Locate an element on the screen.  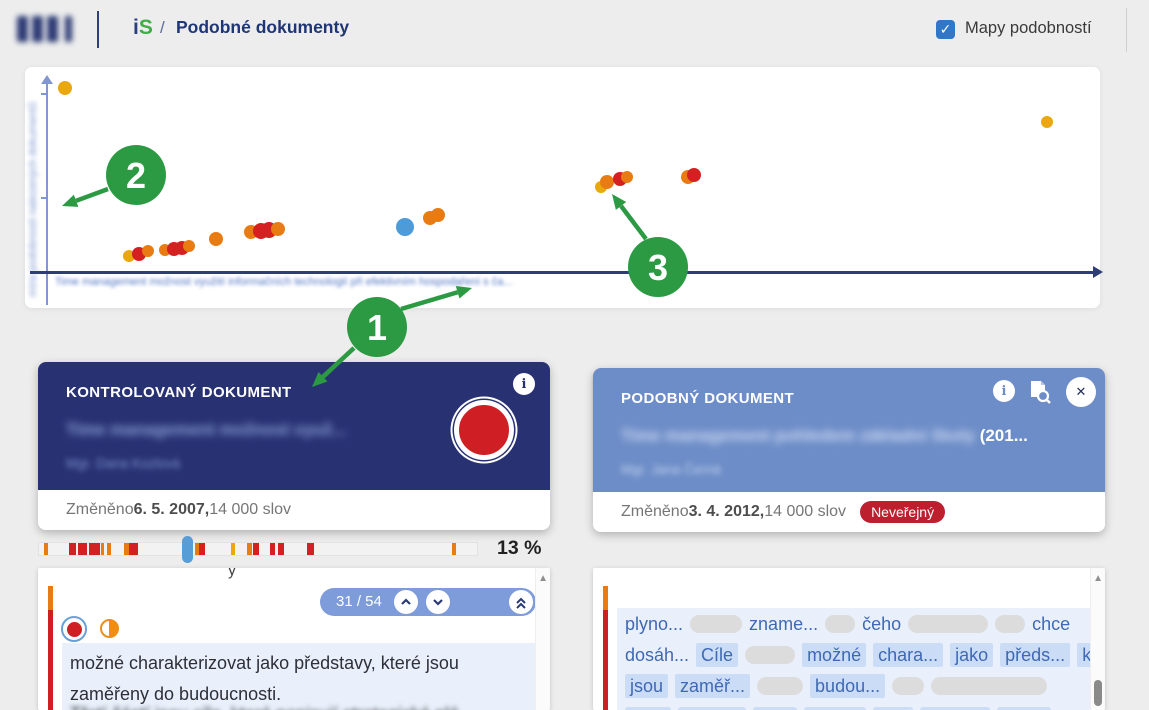
similar-text-line is located at coordinates (854, 708).